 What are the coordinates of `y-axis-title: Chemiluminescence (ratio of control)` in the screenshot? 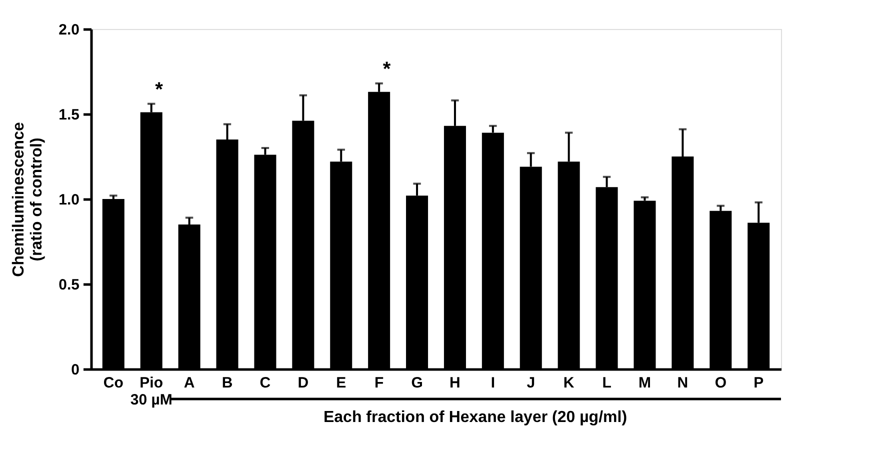 It's located at (28, 199).